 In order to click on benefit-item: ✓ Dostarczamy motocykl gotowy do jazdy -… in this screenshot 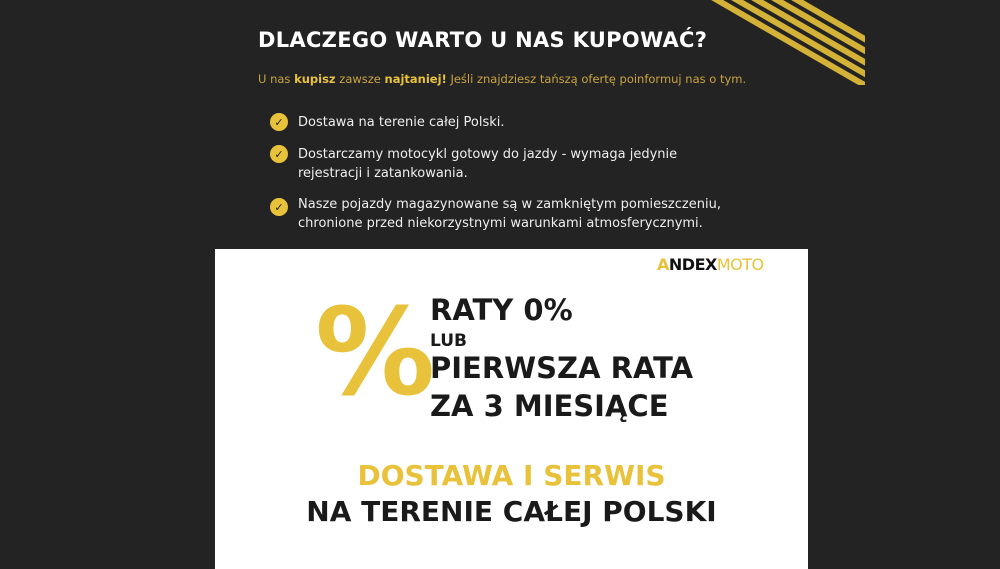, I will do `click(473, 164)`.